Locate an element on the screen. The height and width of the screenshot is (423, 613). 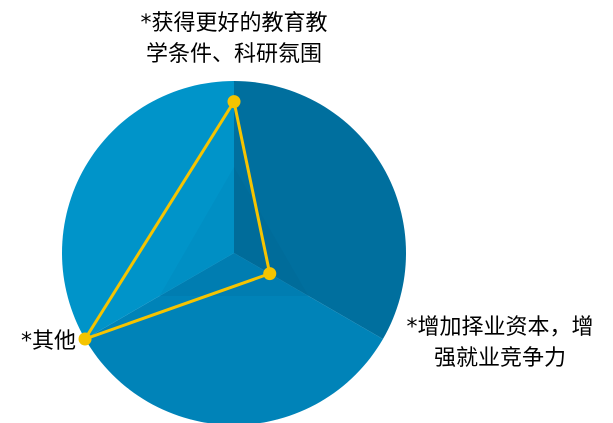
axis-label-line: 学条件、科研氛围 is located at coordinates (234, 54).